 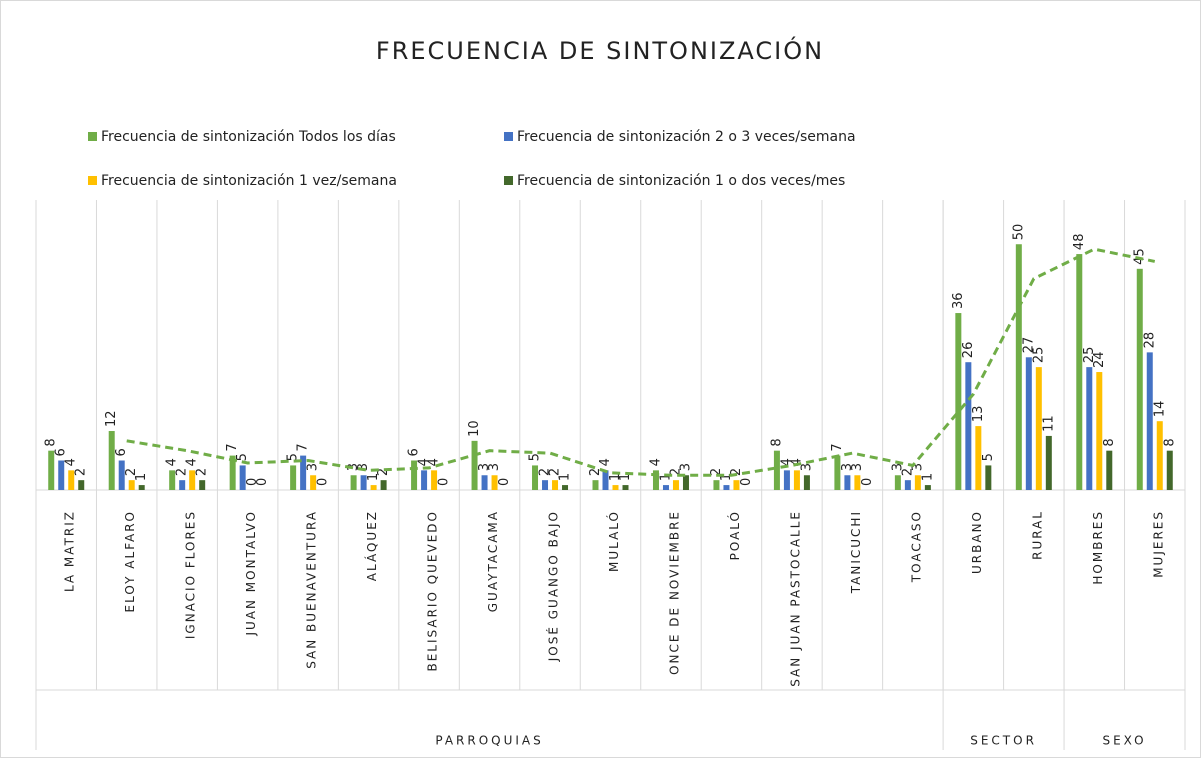 I want to click on x-tick-label: HOMBRES, so click(x=1098, y=547).